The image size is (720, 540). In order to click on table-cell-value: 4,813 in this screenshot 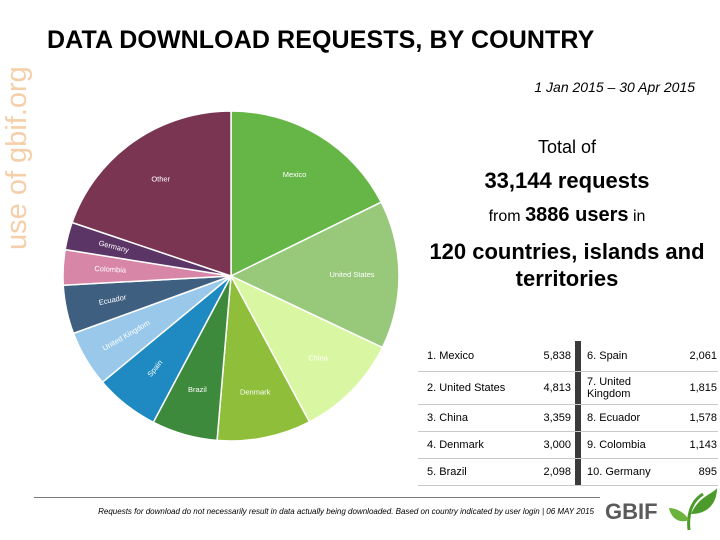, I will do `click(557, 388)`.